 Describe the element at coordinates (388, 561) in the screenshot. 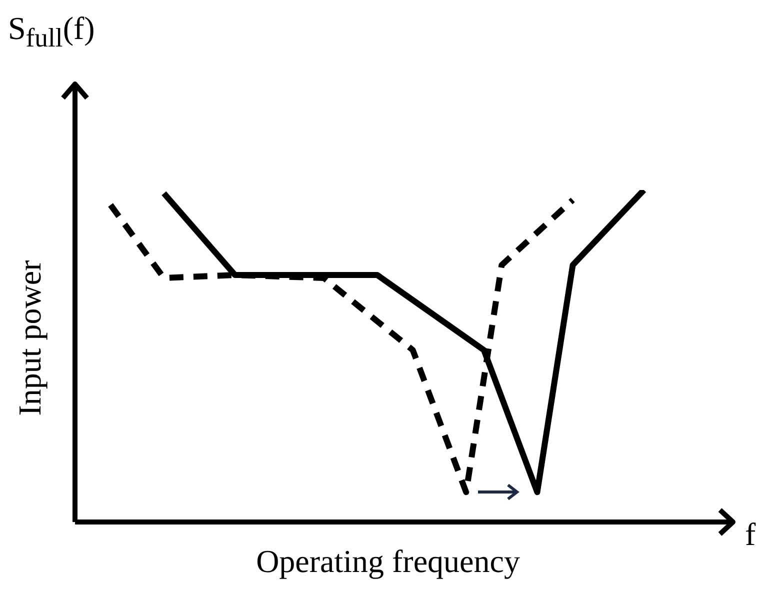

I see `x-axis-title: Operating frequency` at that location.